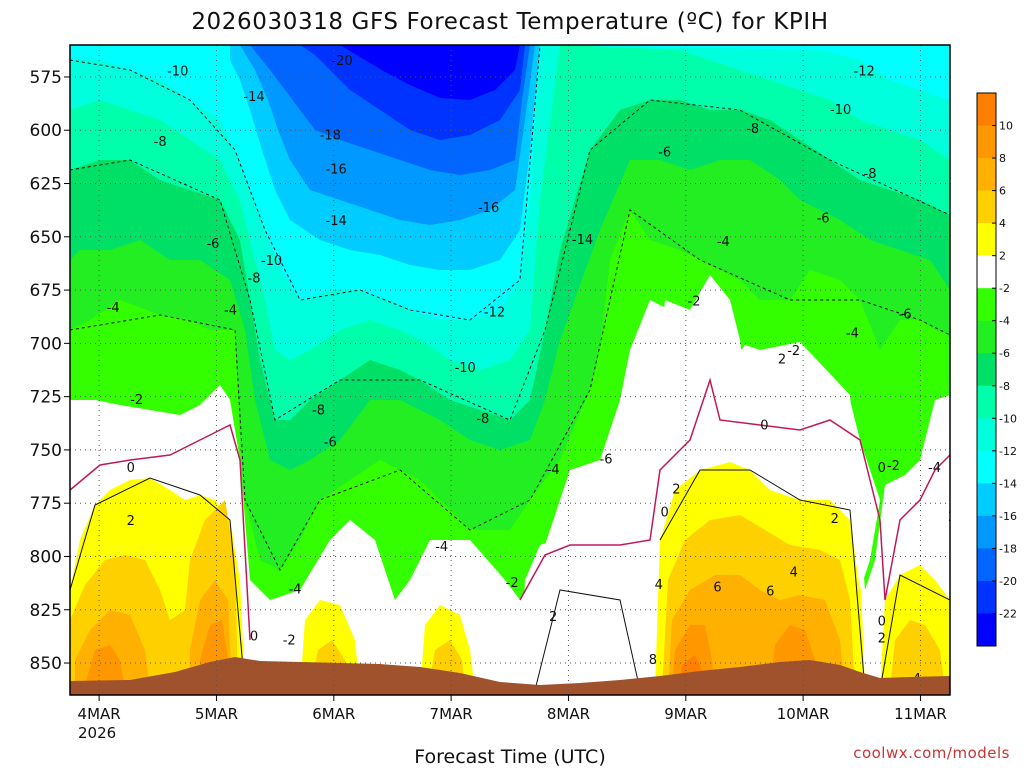 The image size is (1024, 768). What do you see at coordinates (1008, 581) in the screenshot?
I see `colorbar-tick-label-14: -20` at bounding box center [1008, 581].